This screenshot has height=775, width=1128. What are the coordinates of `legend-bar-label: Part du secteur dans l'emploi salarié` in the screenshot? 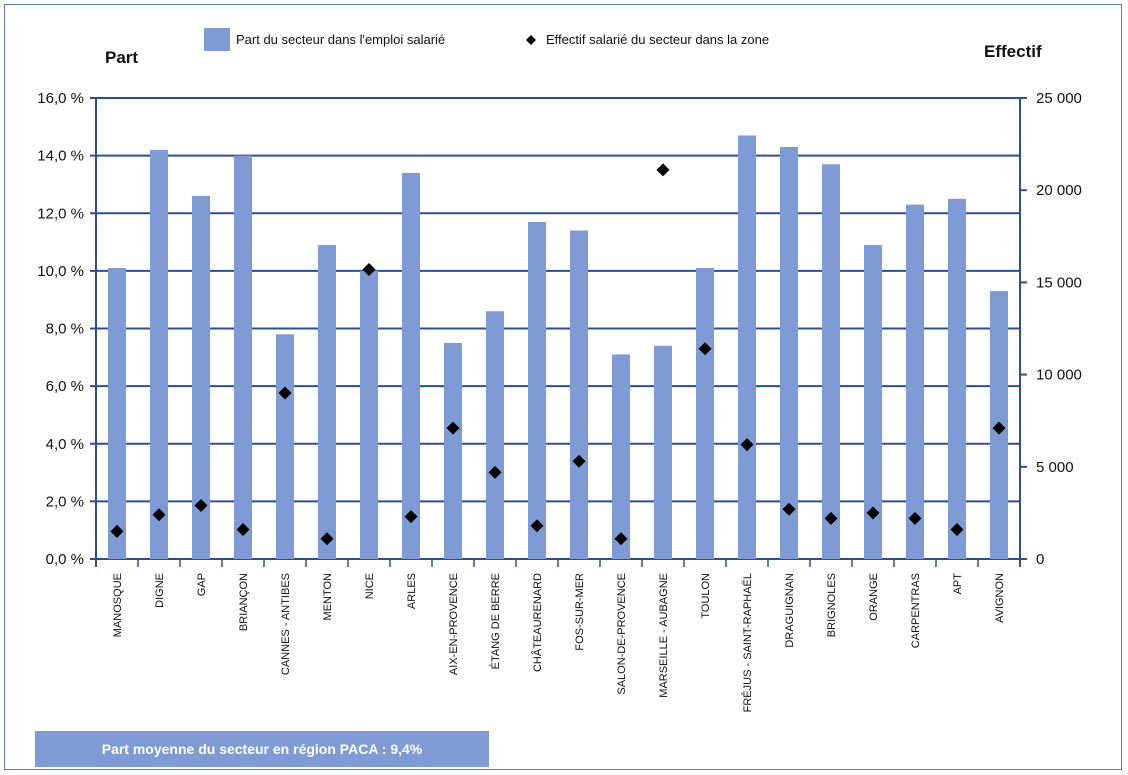 It's located at (340, 39).